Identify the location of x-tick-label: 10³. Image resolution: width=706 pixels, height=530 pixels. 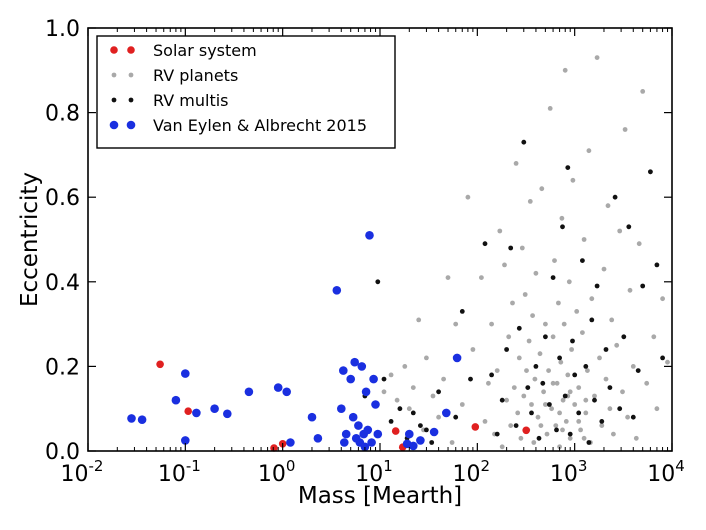
(569, 472).